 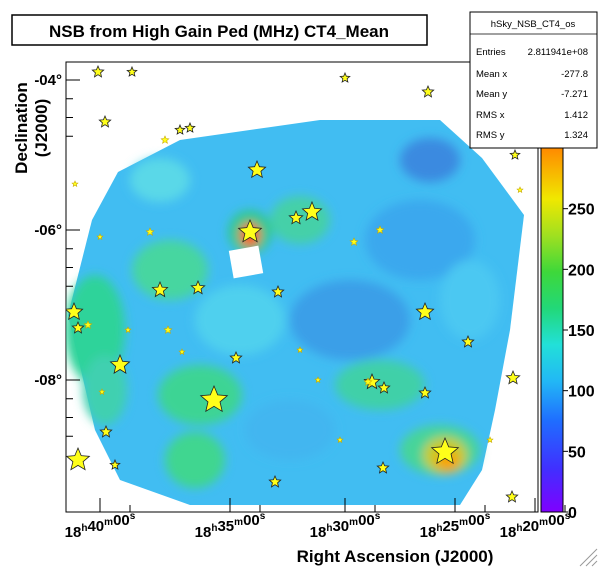 I want to click on chart-title: NSB from High Gain Ped (MHz) CT4_Mean, so click(x=219, y=31).